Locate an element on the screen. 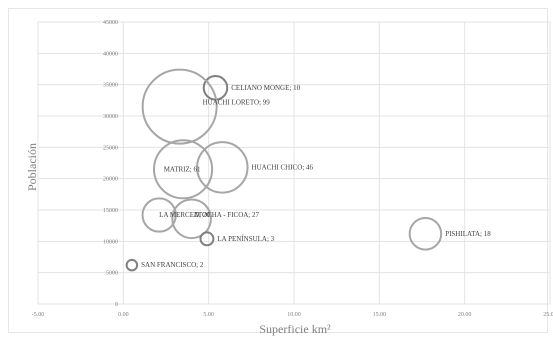 This screenshot has height=340, width=553. bubble-label: ATOCHA - FICOA; 27 is located at coordinates (227, 215).